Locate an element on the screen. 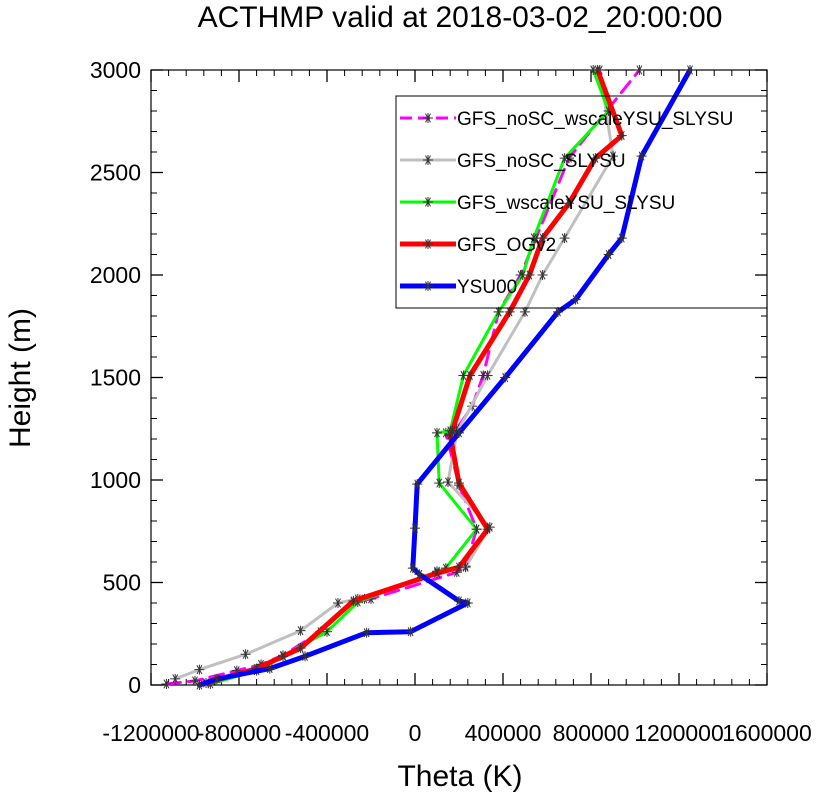 The image size is (819, 797). y-tick-label: 3000 is located at coordinates (115, 70).